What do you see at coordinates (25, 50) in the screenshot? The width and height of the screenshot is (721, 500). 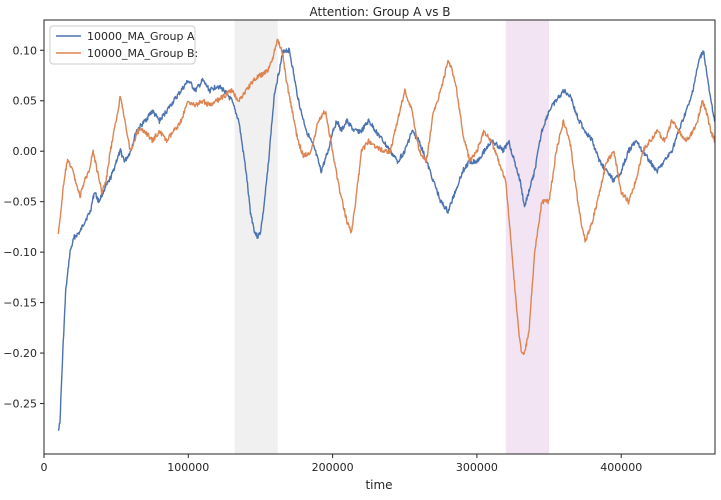 I see `y-tick-label: 0.10` at bounding box center [25, 50].